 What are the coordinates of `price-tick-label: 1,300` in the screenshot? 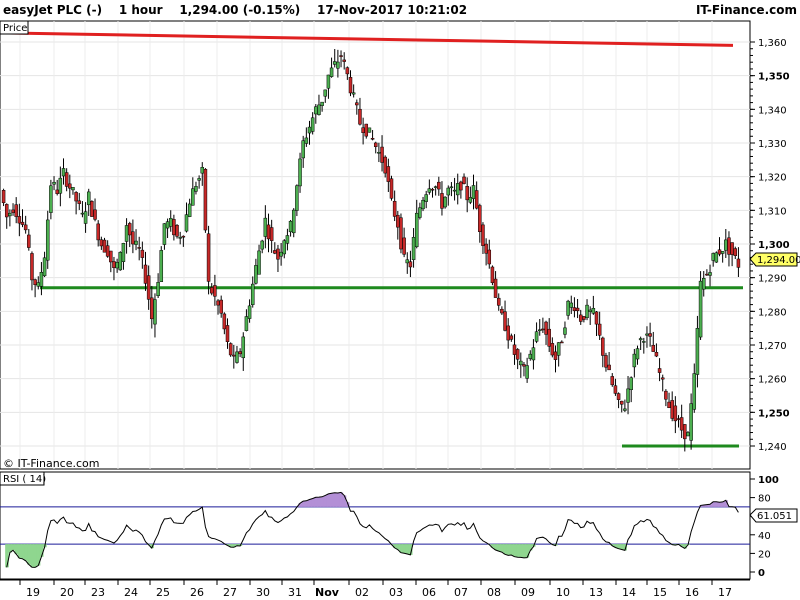 It's located at (774, 245).